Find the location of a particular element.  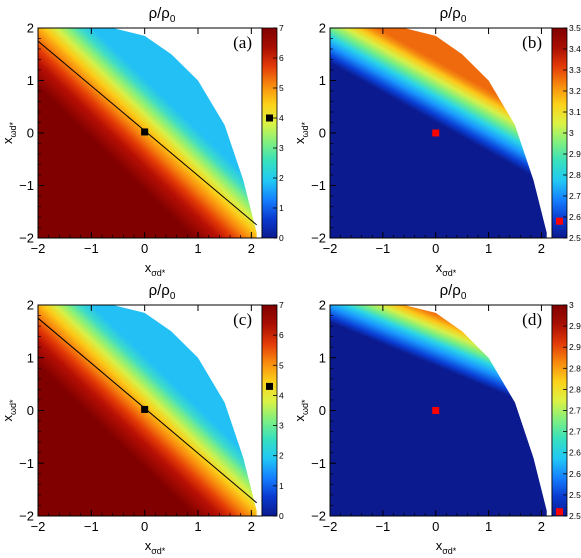

colorbar is located at coordinates (269, 410).